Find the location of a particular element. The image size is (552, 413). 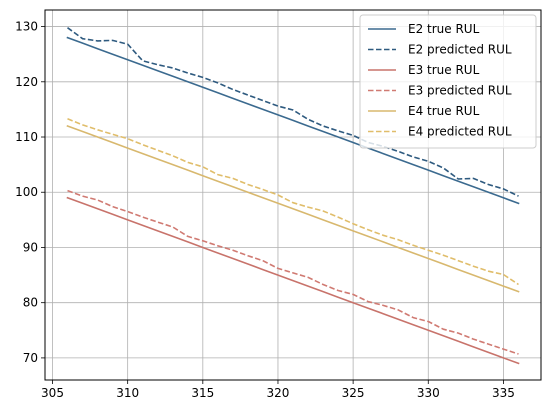

y-tick-label: 90 is located at coordinates (30, 247).